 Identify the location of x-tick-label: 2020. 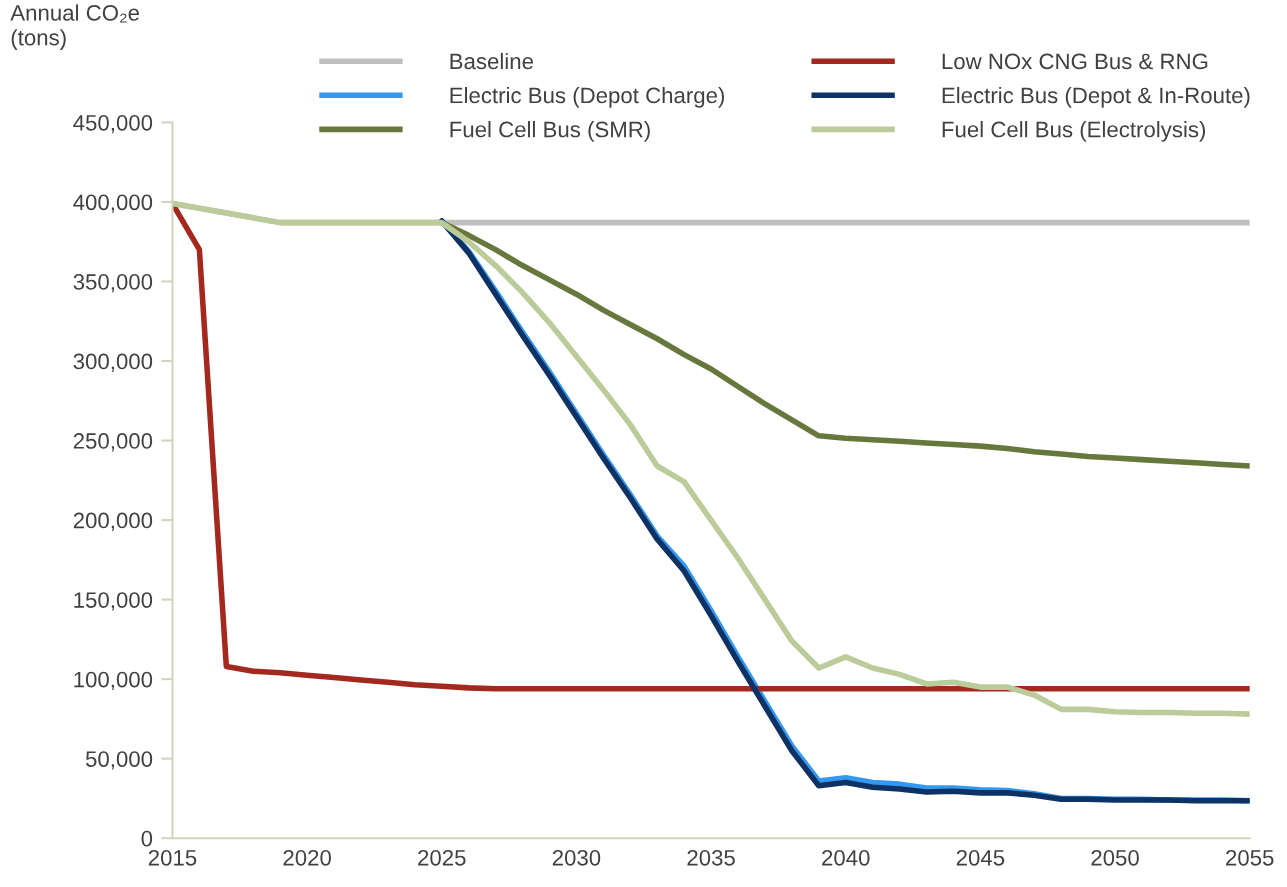
(307, 857).